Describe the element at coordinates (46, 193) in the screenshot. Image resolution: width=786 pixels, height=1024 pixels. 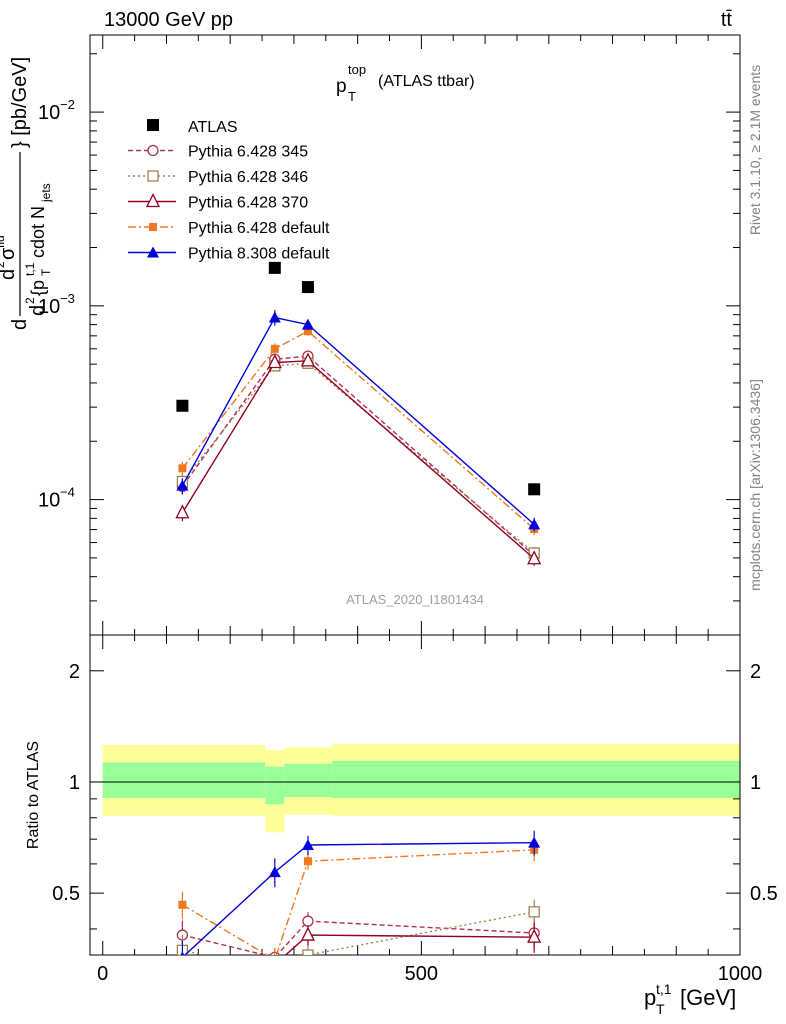
I see `svg-text: jets` at that location.